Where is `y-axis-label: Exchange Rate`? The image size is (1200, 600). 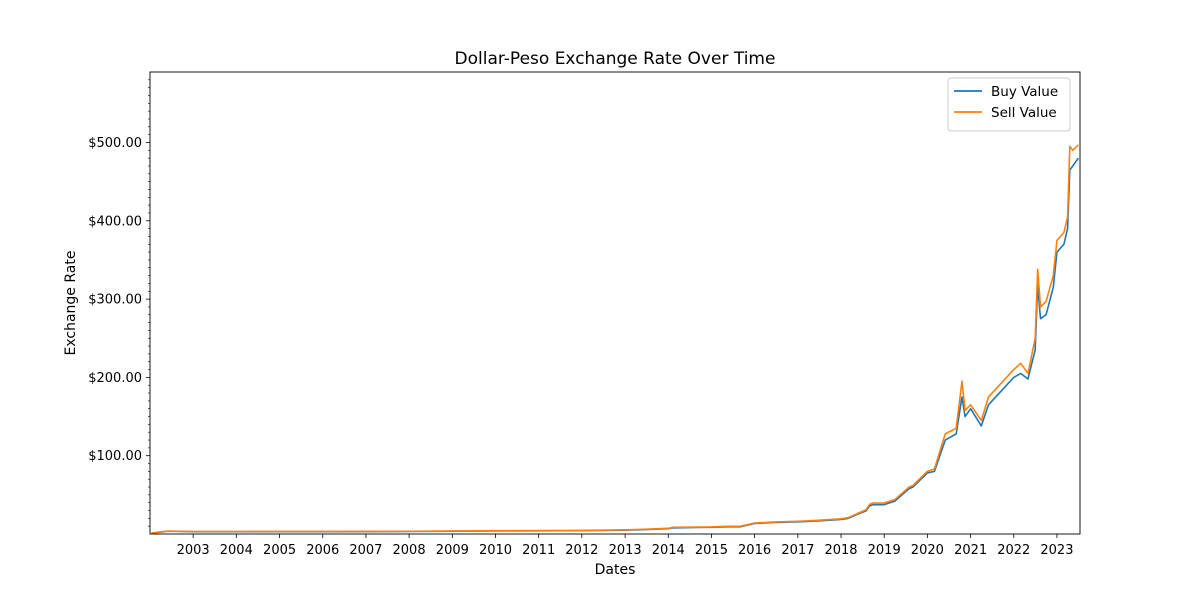 y-axis-label: Exchange Rate is located at coordinates (71, 303).